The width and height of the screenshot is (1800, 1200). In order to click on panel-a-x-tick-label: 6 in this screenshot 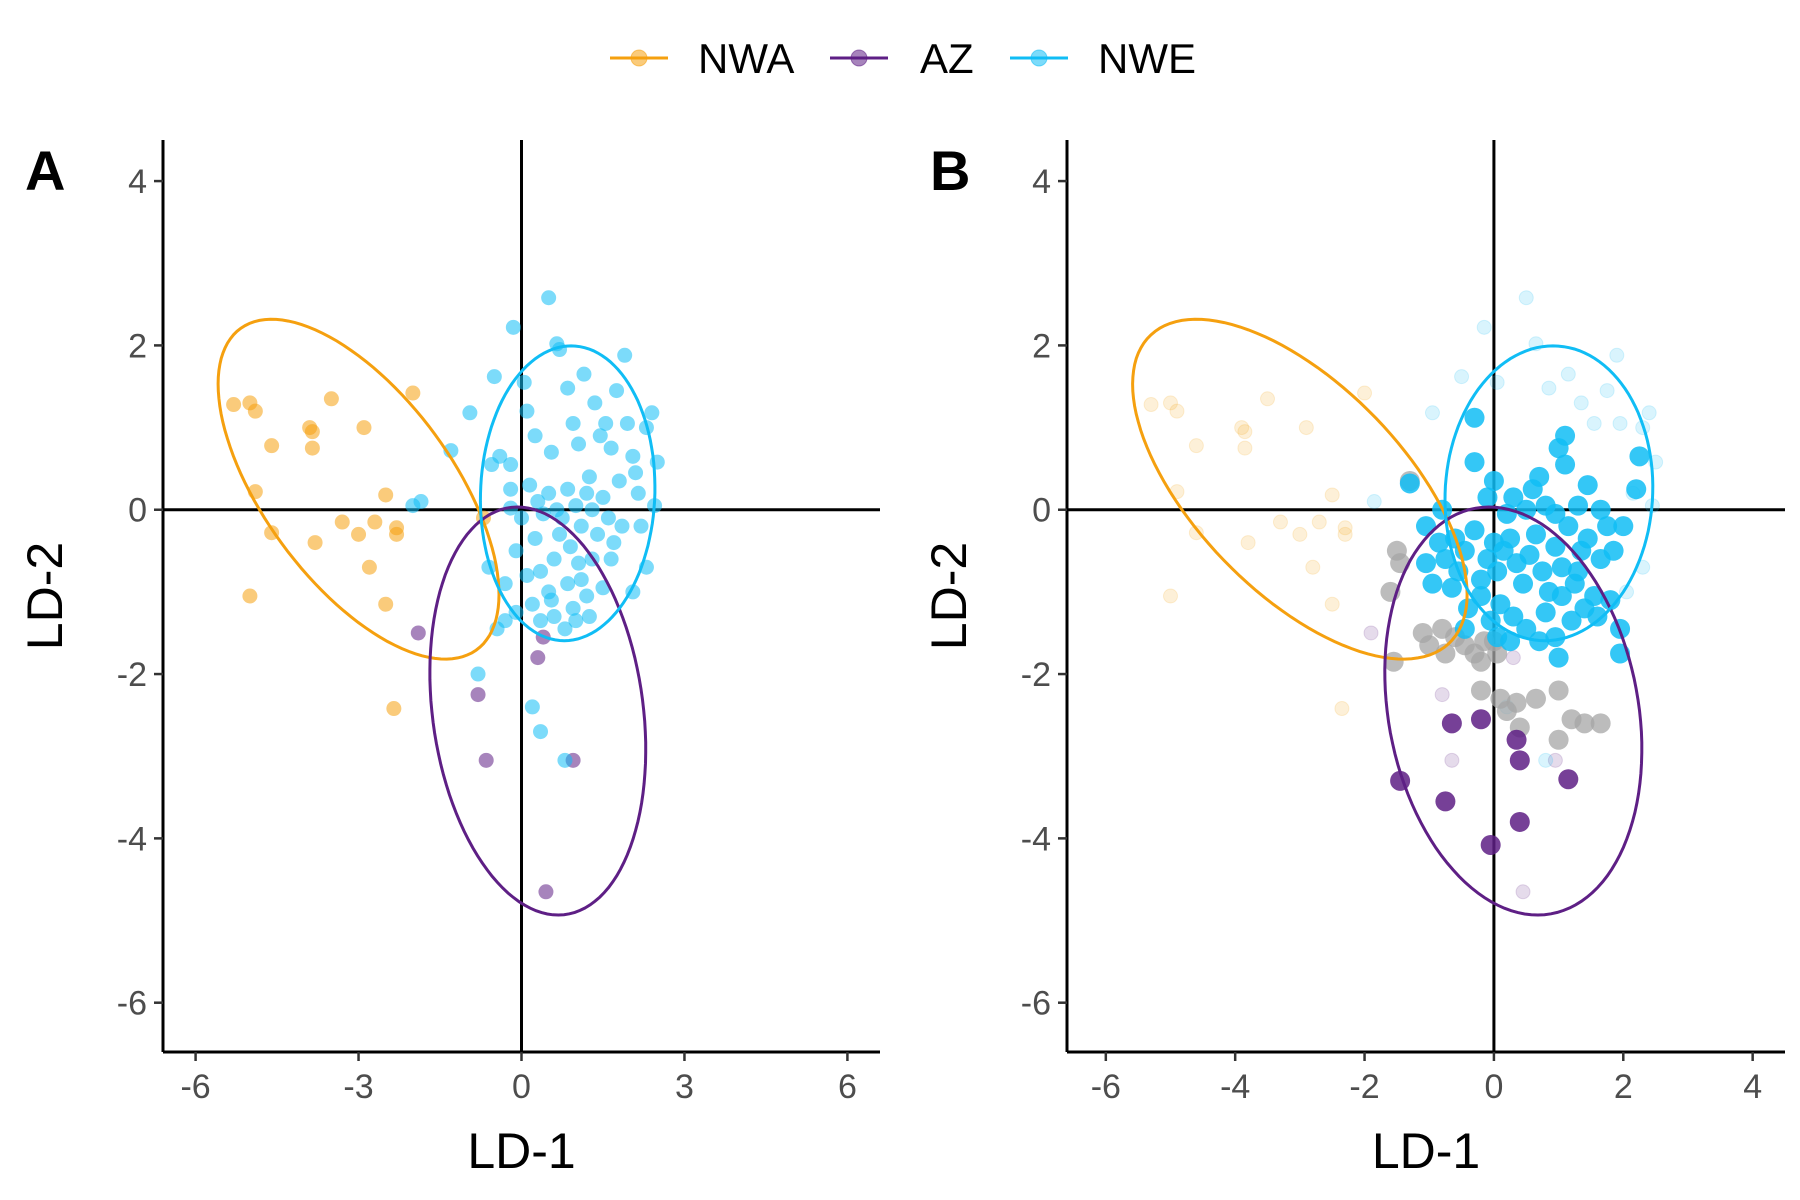, I will do `click(847, 1087)`.